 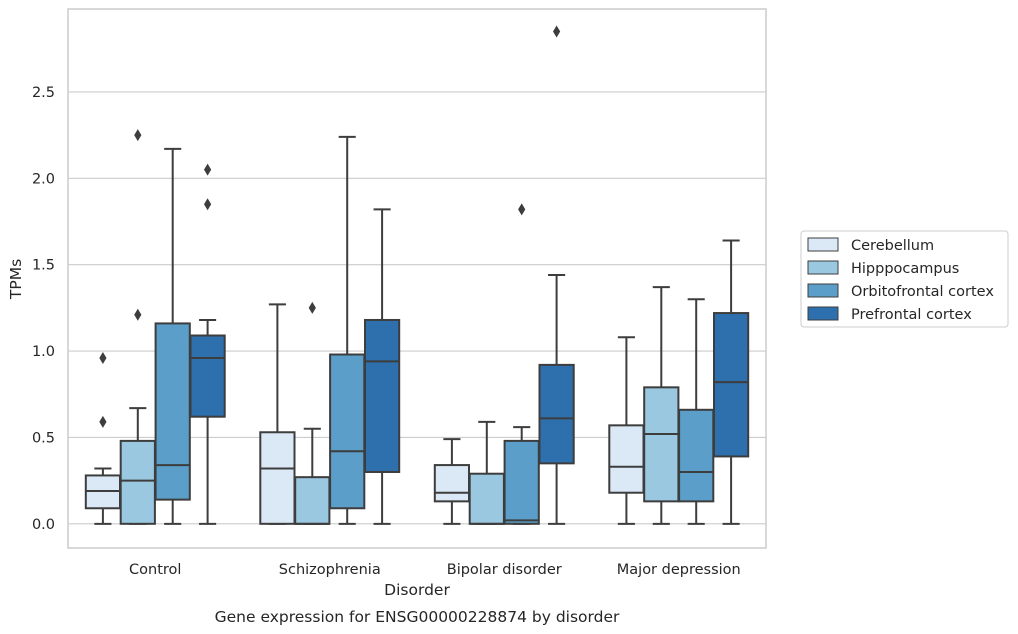 What do you see at coordinates (905, 269) in the screenshot?
I see `legend-label: Hipppocampus` at bounding box center [905, 269].